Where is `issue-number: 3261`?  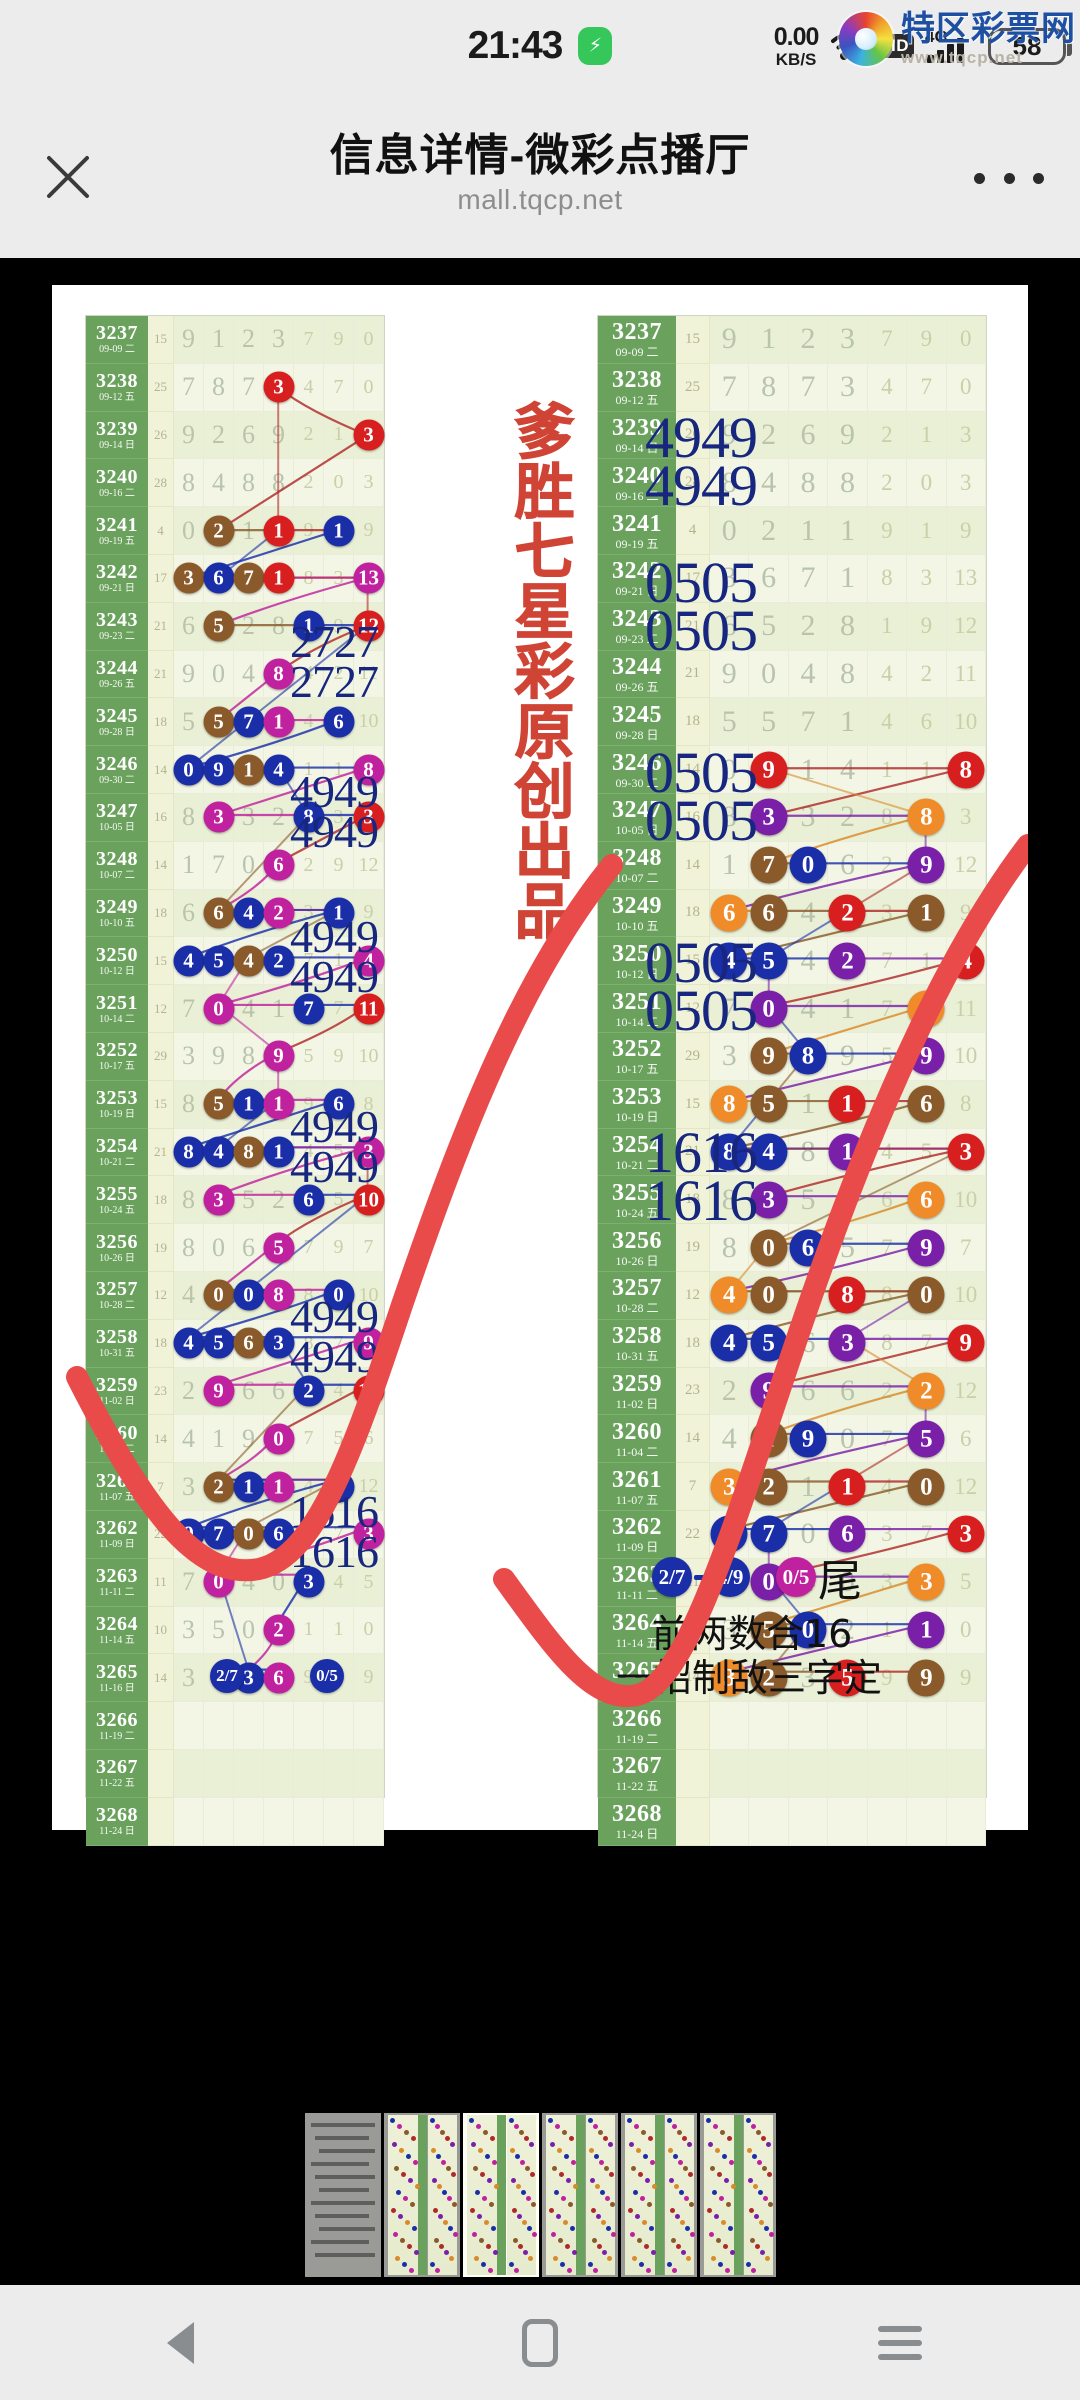
issue-number: 3261 is located at coordinates (637, 1479).